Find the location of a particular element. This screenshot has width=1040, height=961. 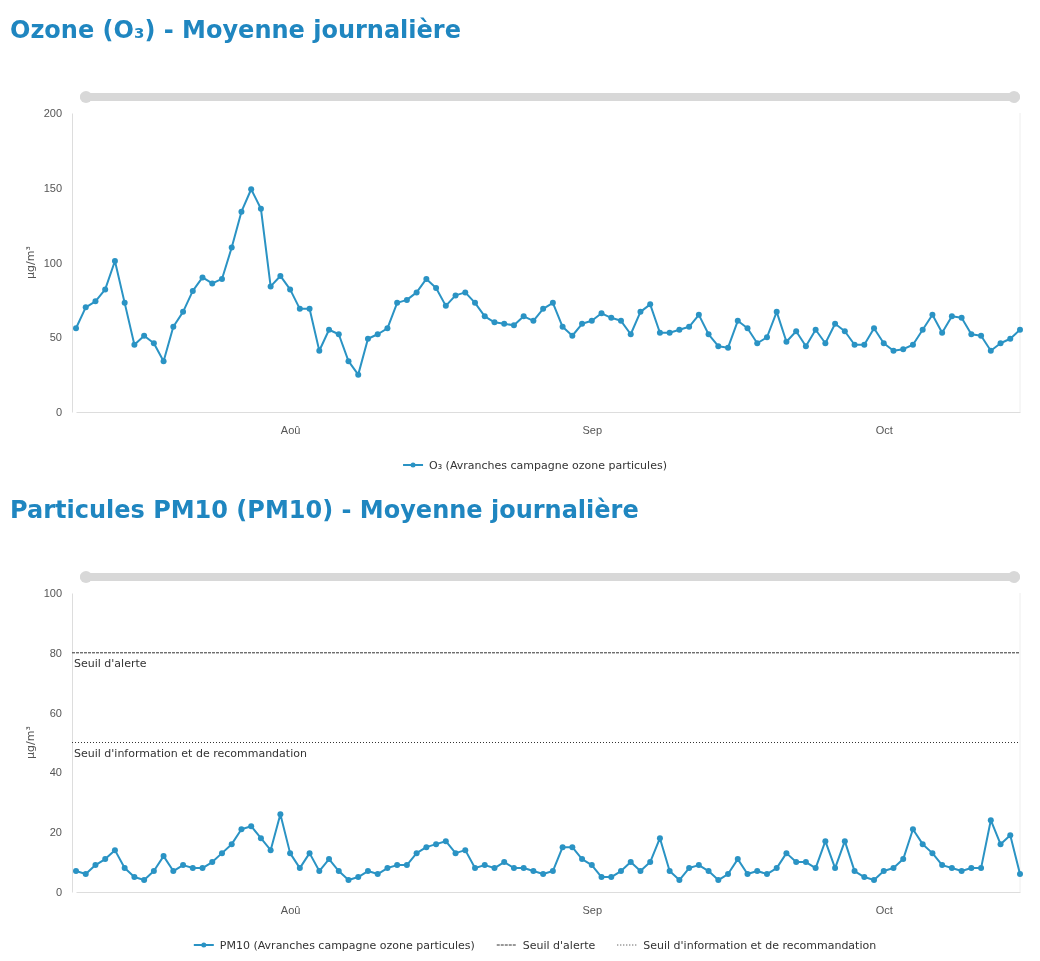

y-tick-label: 60 is located at coordinates (55, 712).